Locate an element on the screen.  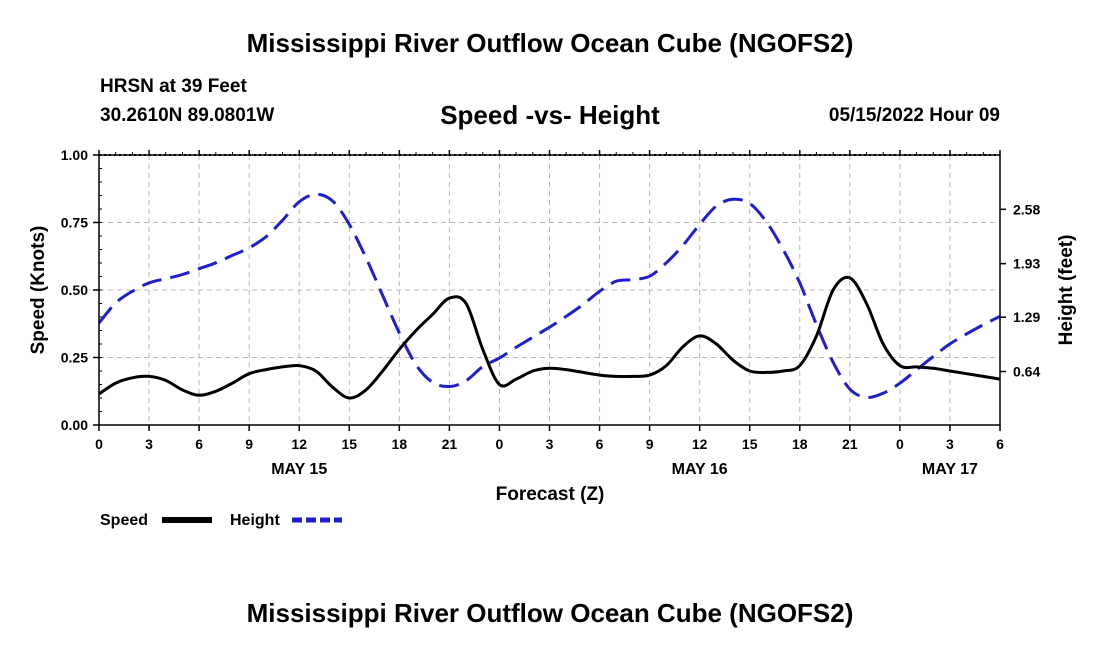
y2-axis-label: Height (feet) is located at coordinates (1066, 290).